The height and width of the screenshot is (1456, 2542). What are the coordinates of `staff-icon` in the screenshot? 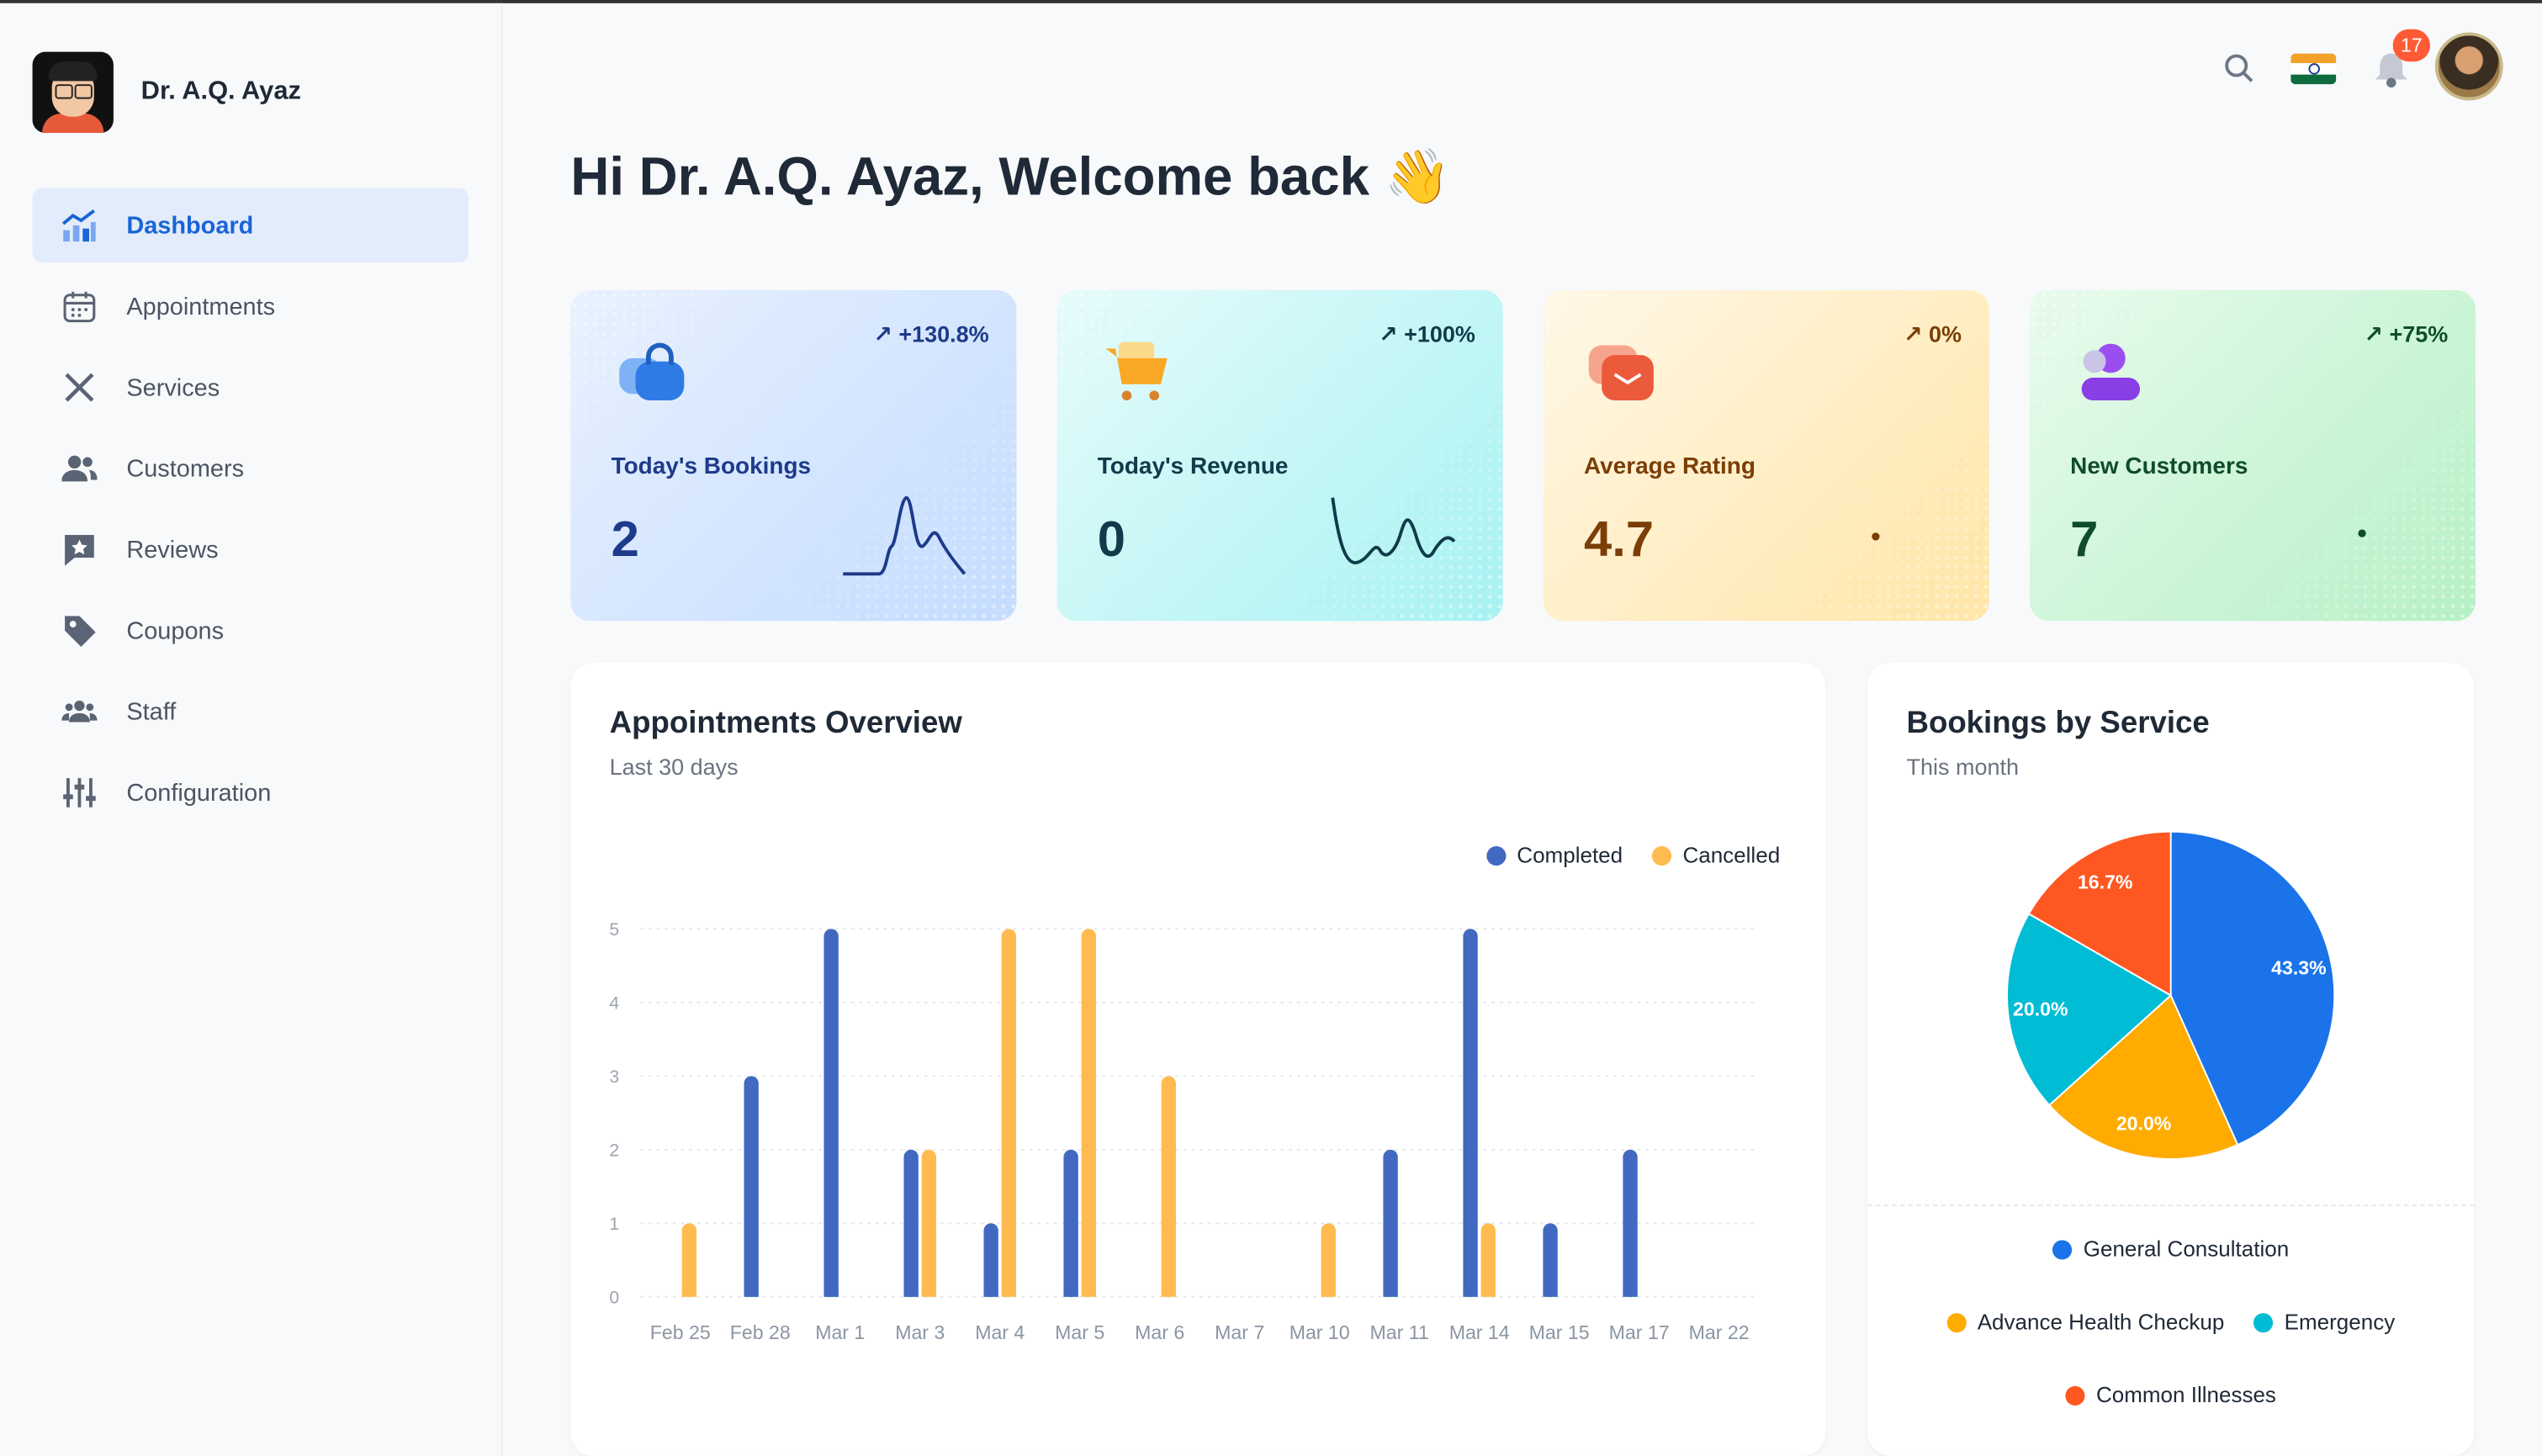 It's located at (79, 711).